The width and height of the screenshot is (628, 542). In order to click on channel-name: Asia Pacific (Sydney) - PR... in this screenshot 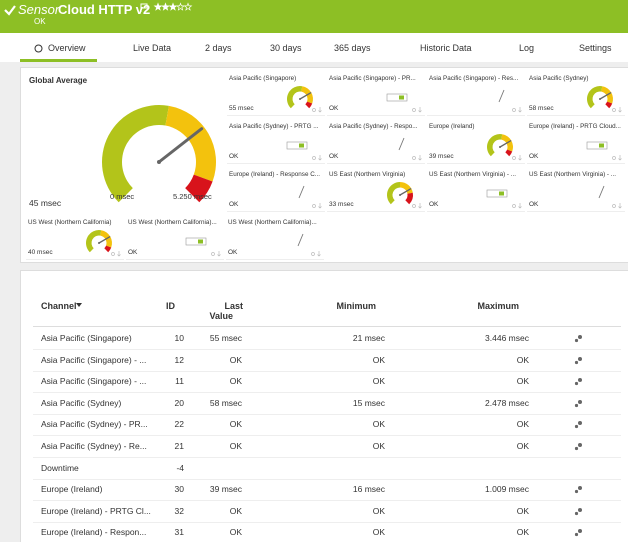, I will do `click(94, 424)`.